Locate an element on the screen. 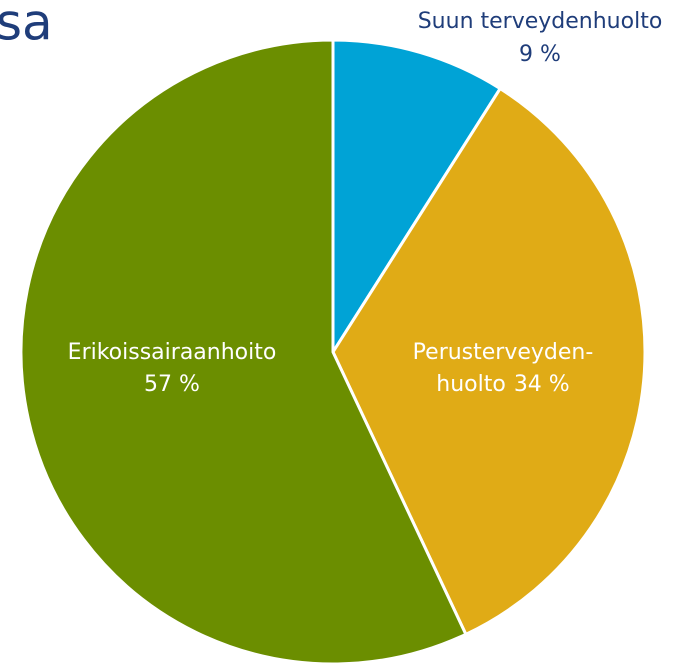 This screenshot has width=695, height=665. category-label: huolto is located at coordinates (471, 384).